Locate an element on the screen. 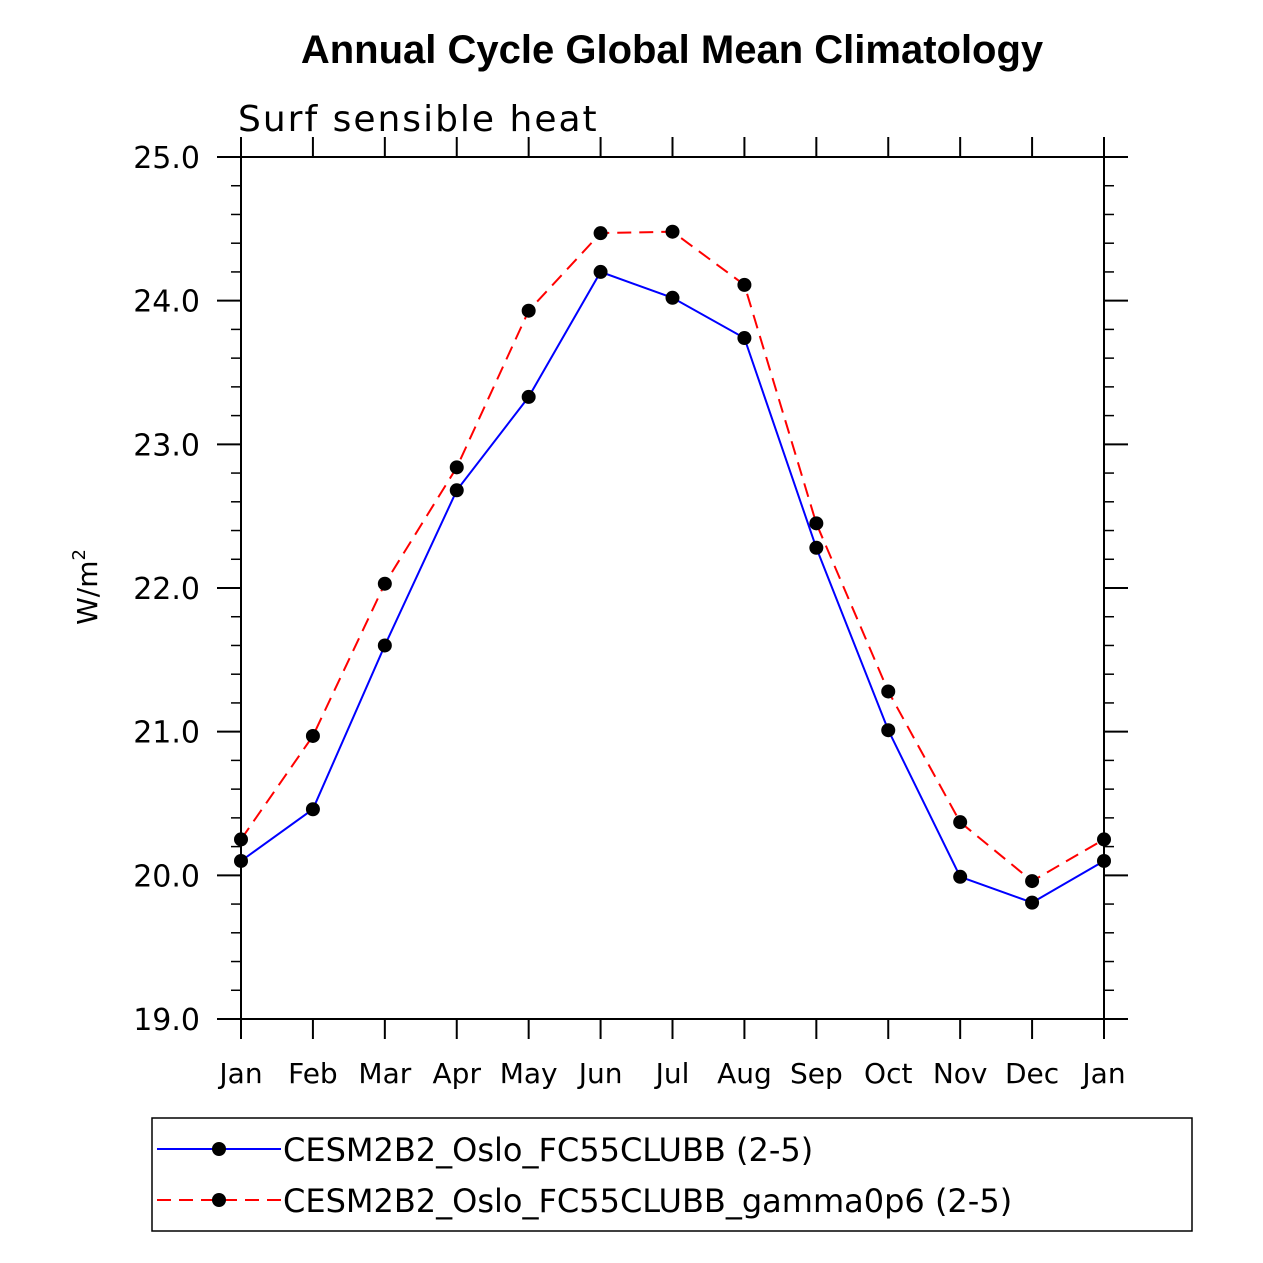 The width and height of the screenshot is (1263, 1263). y-tick-label: 24.0 is located at coordinates (166, 302).